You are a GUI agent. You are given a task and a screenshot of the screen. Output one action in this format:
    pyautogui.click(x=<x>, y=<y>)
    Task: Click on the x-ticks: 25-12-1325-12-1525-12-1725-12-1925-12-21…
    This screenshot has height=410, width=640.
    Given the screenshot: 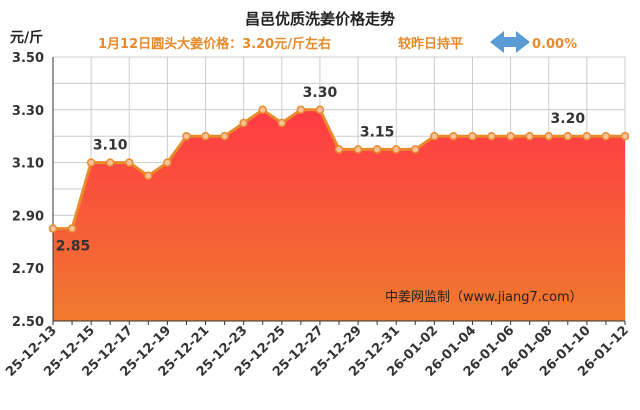 What is the action you would take?
    pyautogui.click(x=317, y=351)
    